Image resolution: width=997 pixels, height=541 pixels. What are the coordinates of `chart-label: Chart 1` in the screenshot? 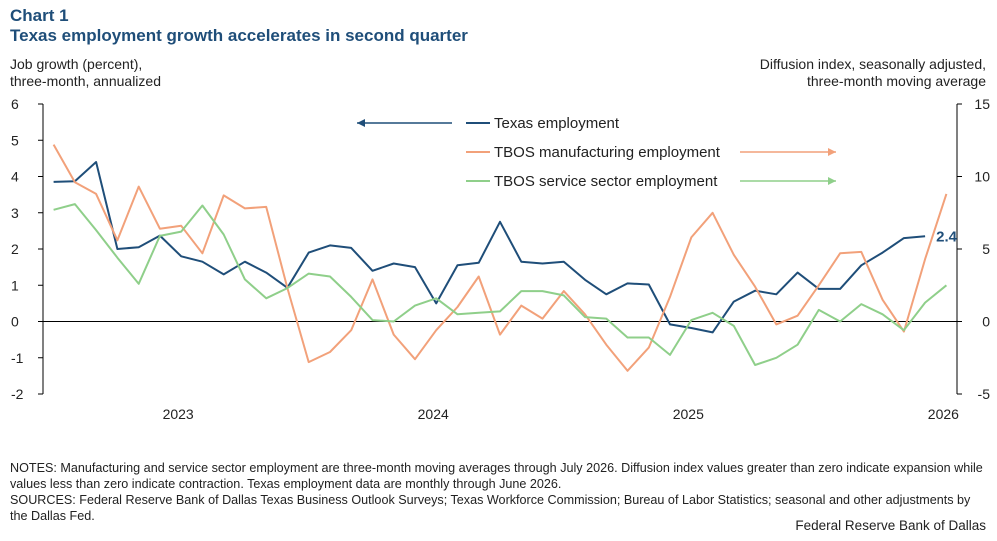 It's located at (39, 15).